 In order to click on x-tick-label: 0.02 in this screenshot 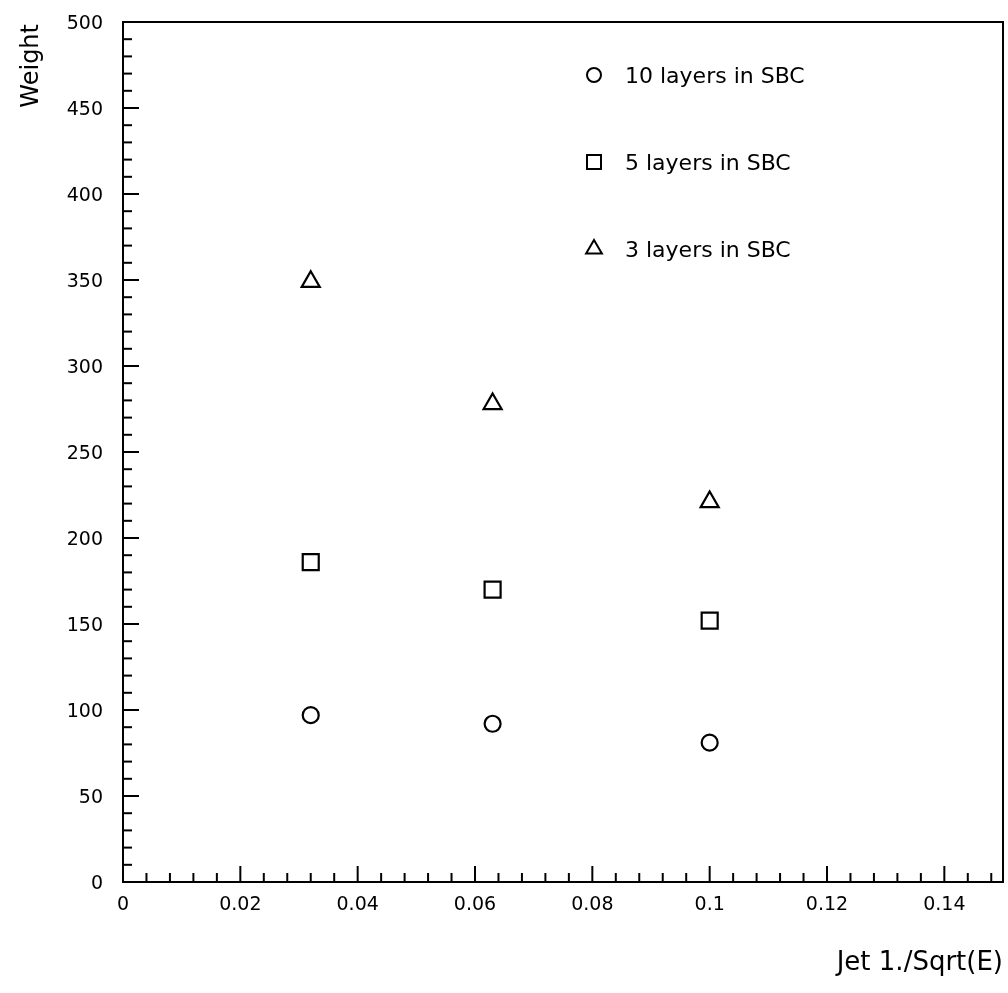, I will do `click(240, 903)`.